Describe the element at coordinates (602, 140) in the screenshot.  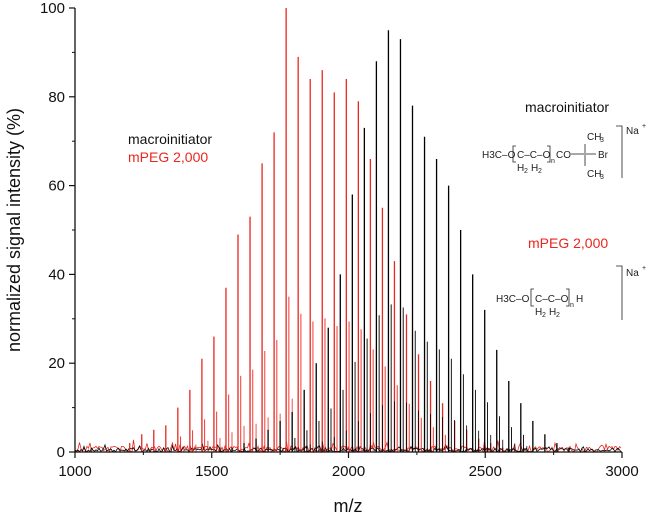
I see `chem-ch3-top-sub: 3` at that location.